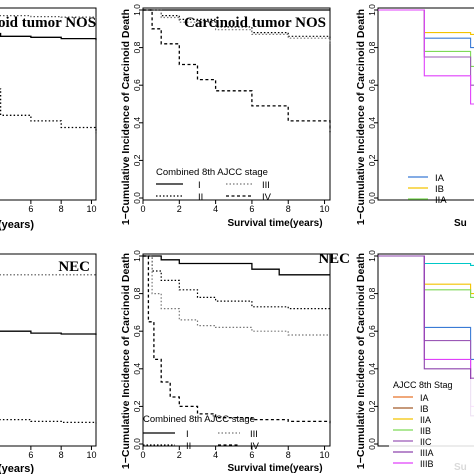 The width and height of the screenshot is (474, 474). Describe the element at coordinates (427, 464) in the screenshot. I see `legend-label: IIIB` at that location.